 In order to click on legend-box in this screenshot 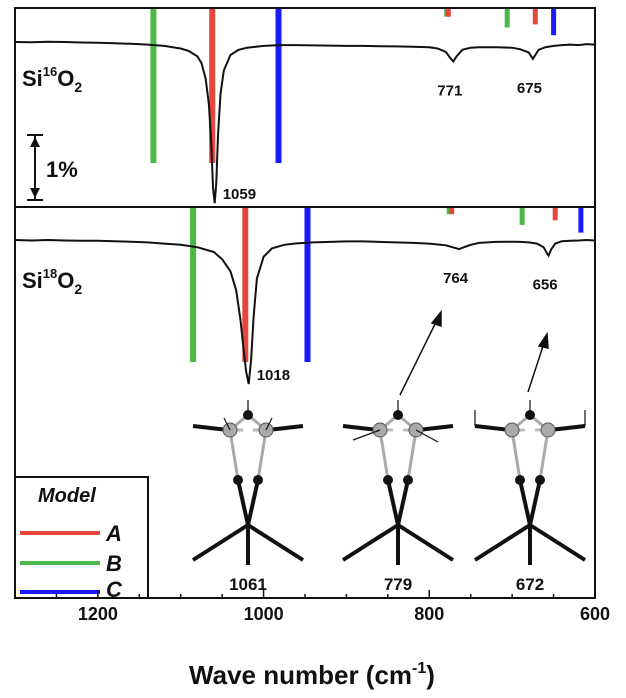, I will do `click(81, 537)`.